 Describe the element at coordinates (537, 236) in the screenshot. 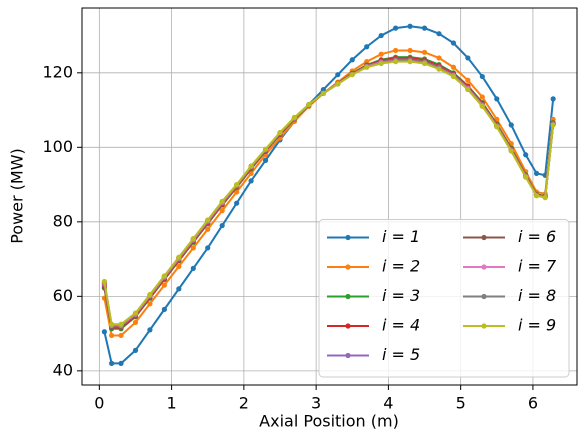

I see `legend-label: i = 6` at that location.